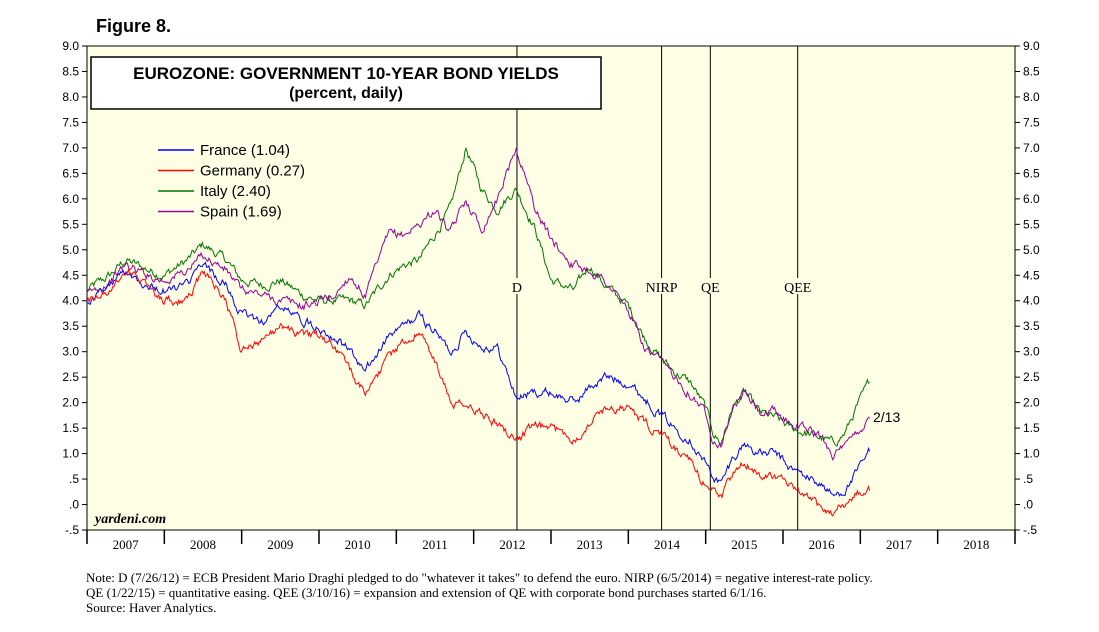  I want to click on y-tick-label-left: 4.0, so click(70, 301).